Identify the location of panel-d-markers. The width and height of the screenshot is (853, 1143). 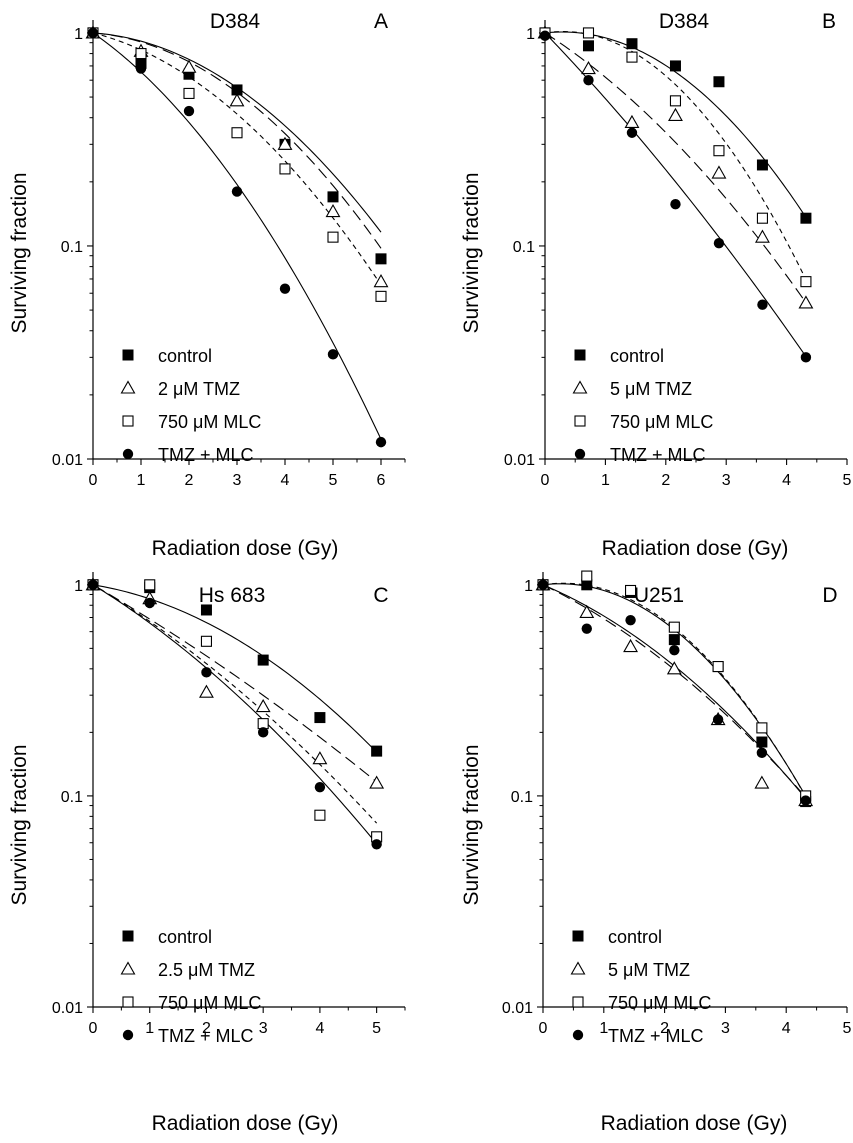
(674, 689).